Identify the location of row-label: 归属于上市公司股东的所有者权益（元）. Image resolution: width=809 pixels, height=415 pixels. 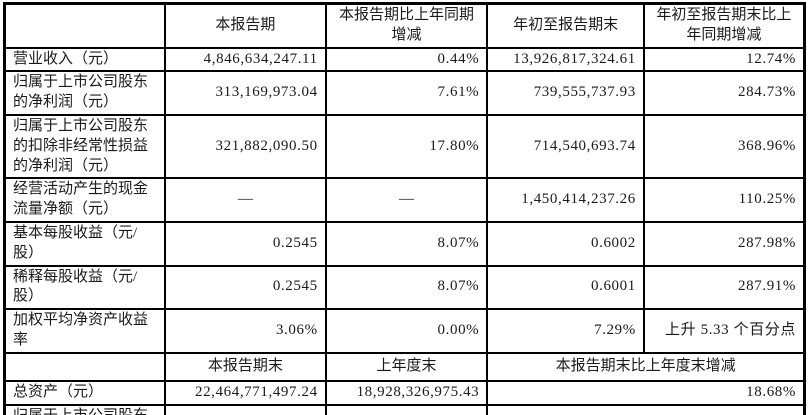
(85, 409).